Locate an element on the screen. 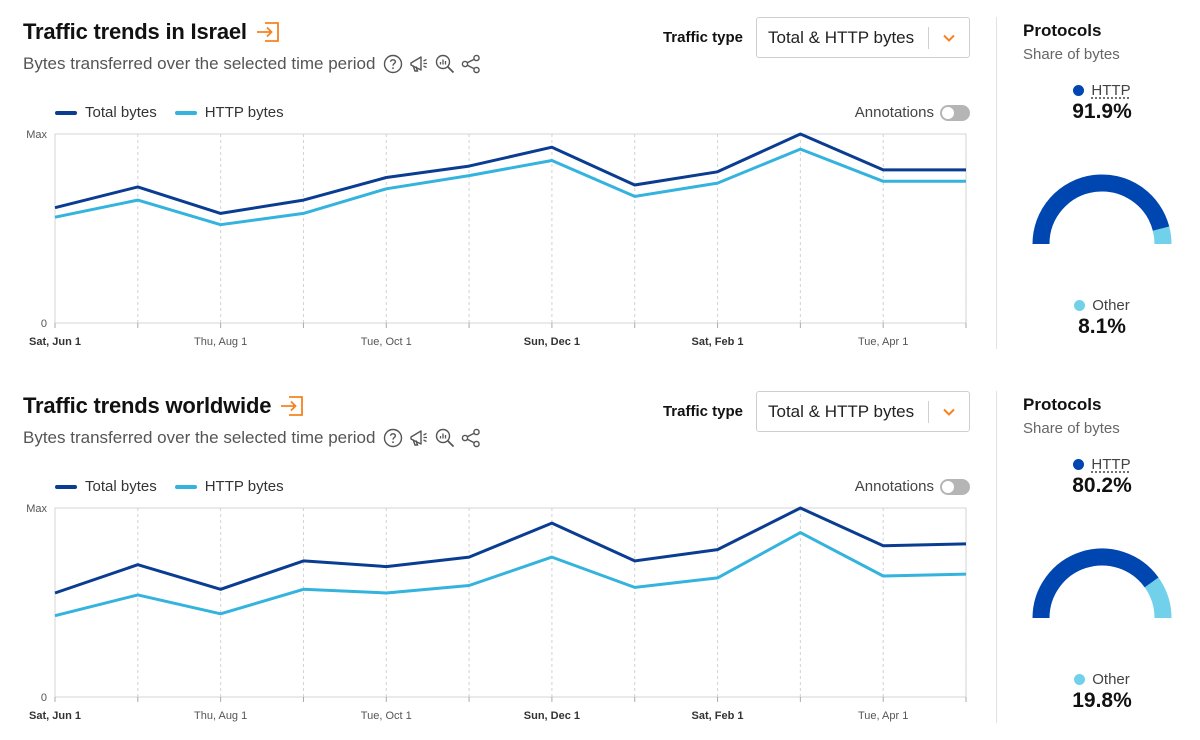  protocol-stat-http: HTTP 80.2% is located at coordinates (1102, 477).